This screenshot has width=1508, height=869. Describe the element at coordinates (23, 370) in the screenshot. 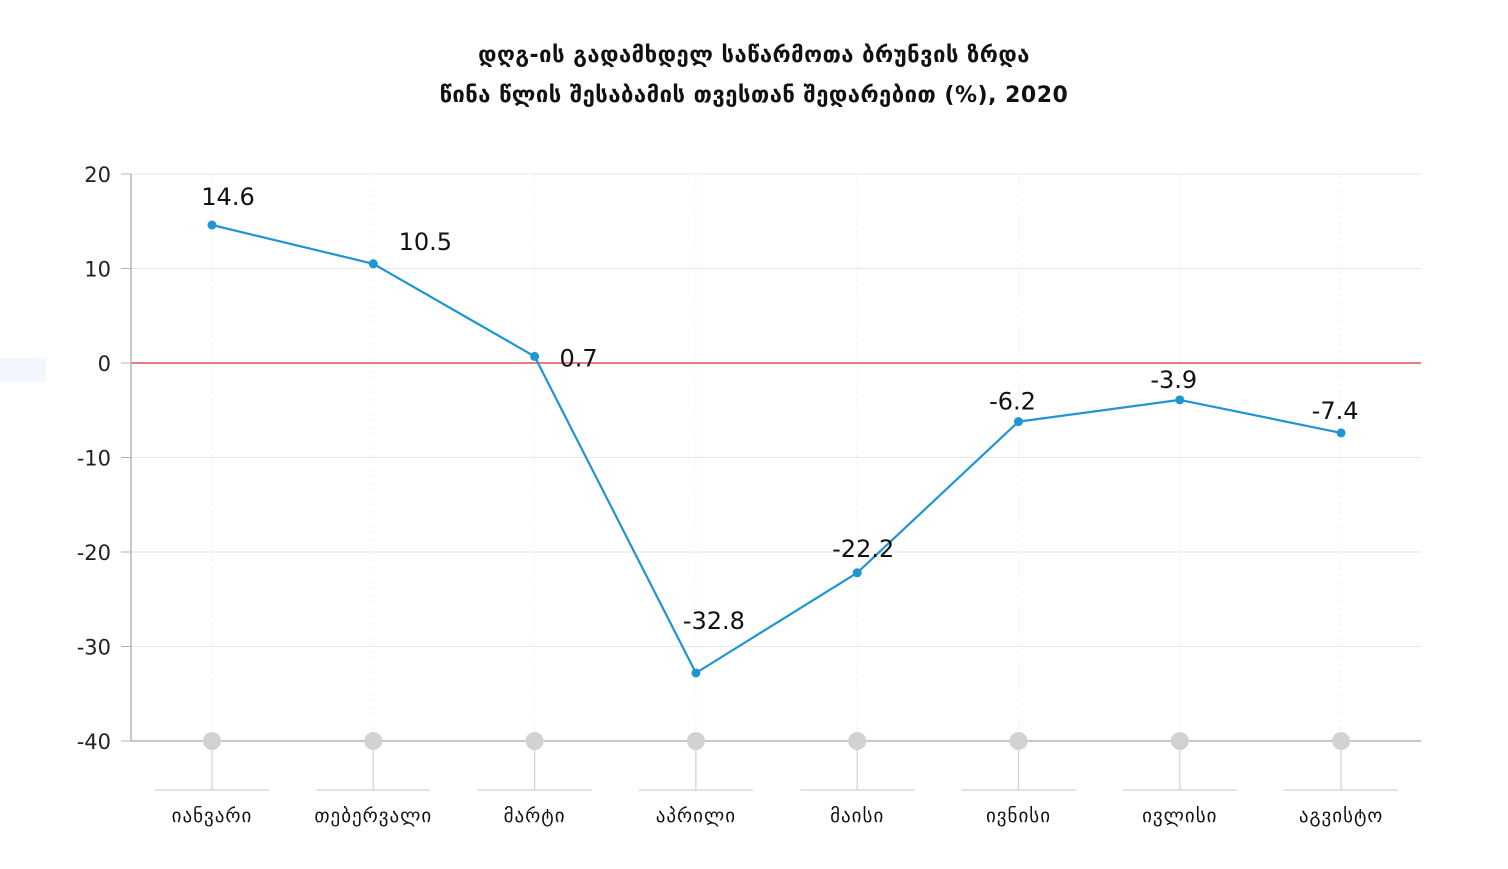

I see `left-edge-tint` at that location.